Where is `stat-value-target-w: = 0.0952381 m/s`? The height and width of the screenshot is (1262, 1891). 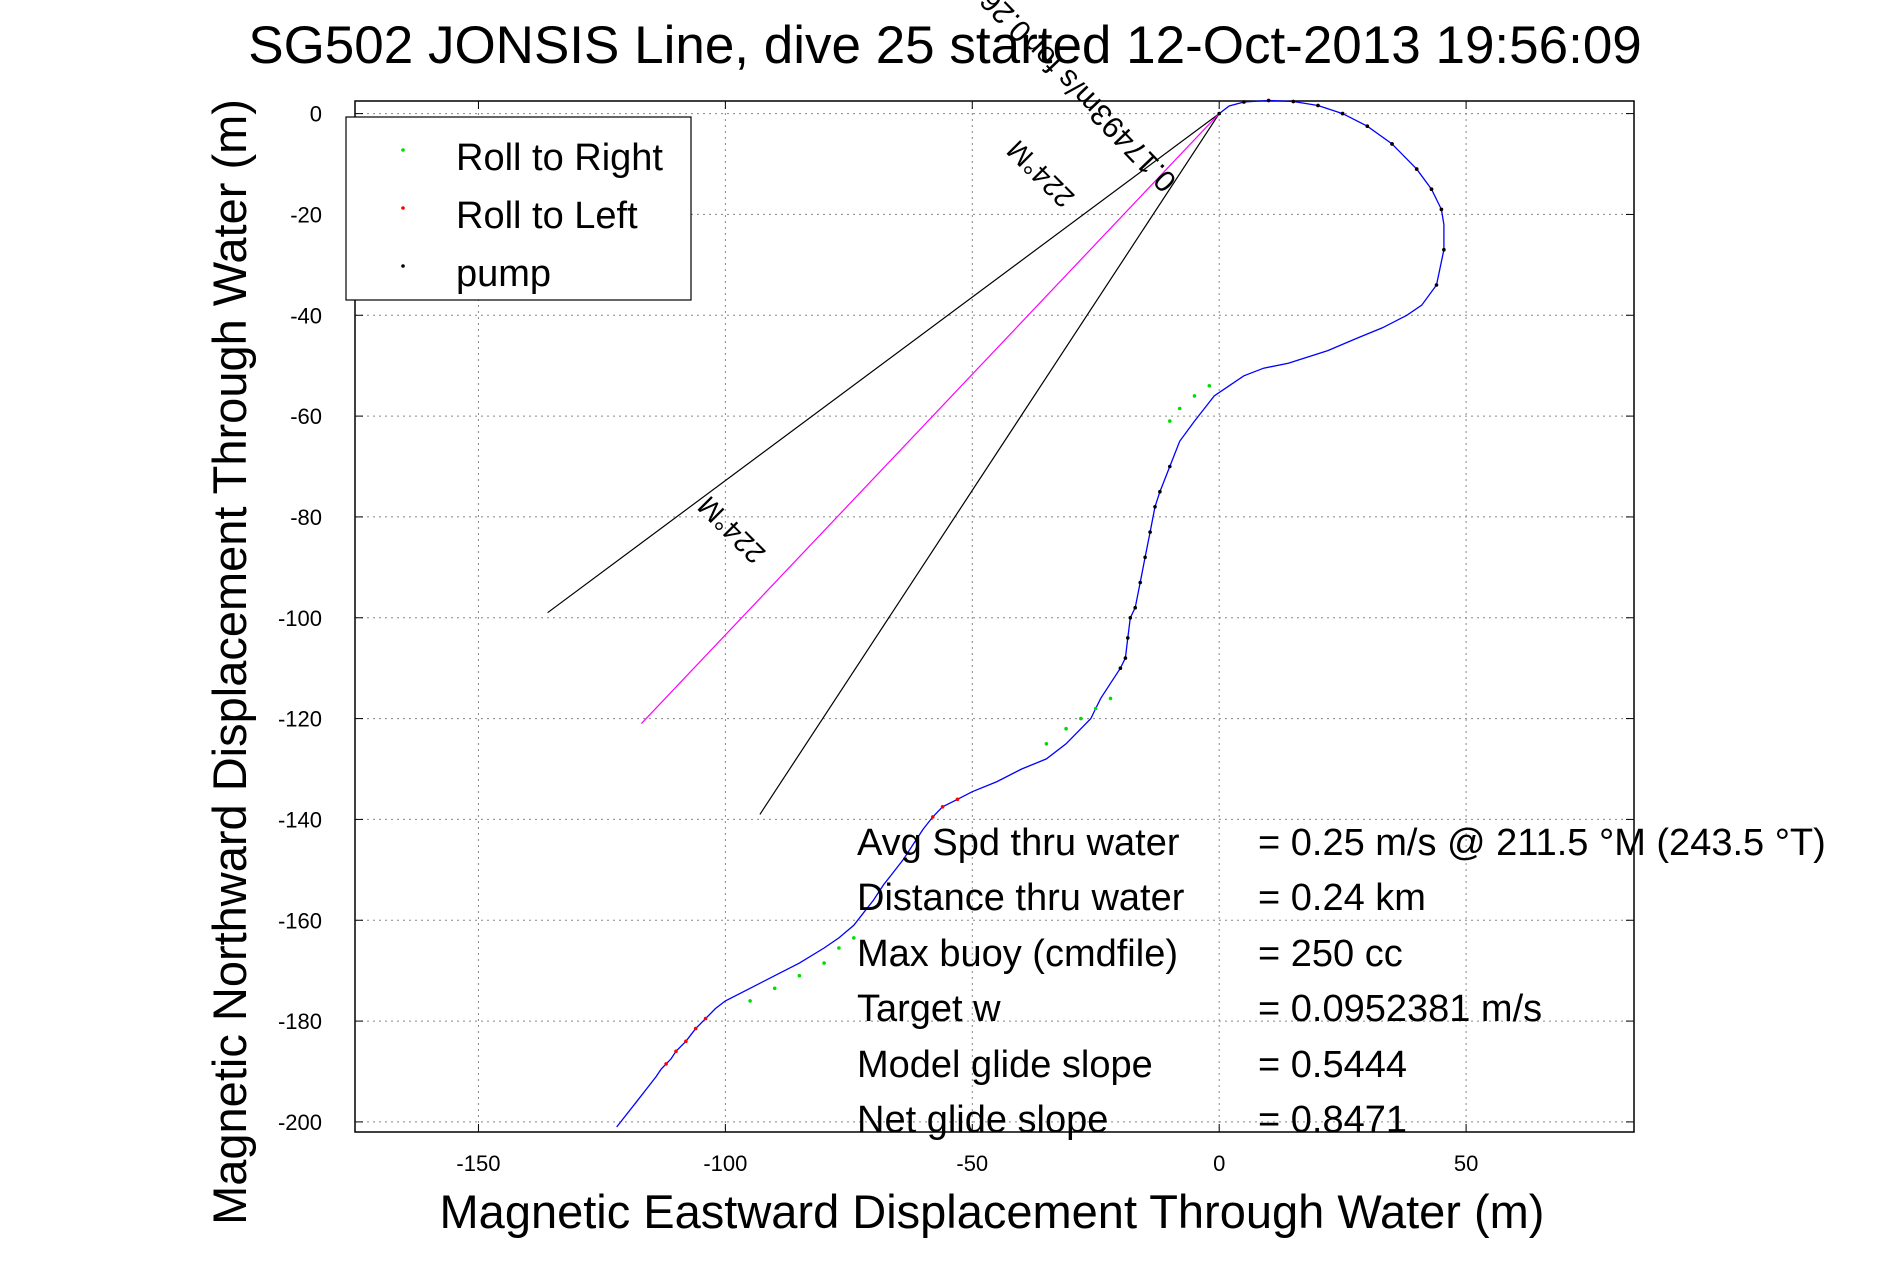
stat-value-target-w: = 0.0952381 m/s is located at coordinates (1400, 1009).